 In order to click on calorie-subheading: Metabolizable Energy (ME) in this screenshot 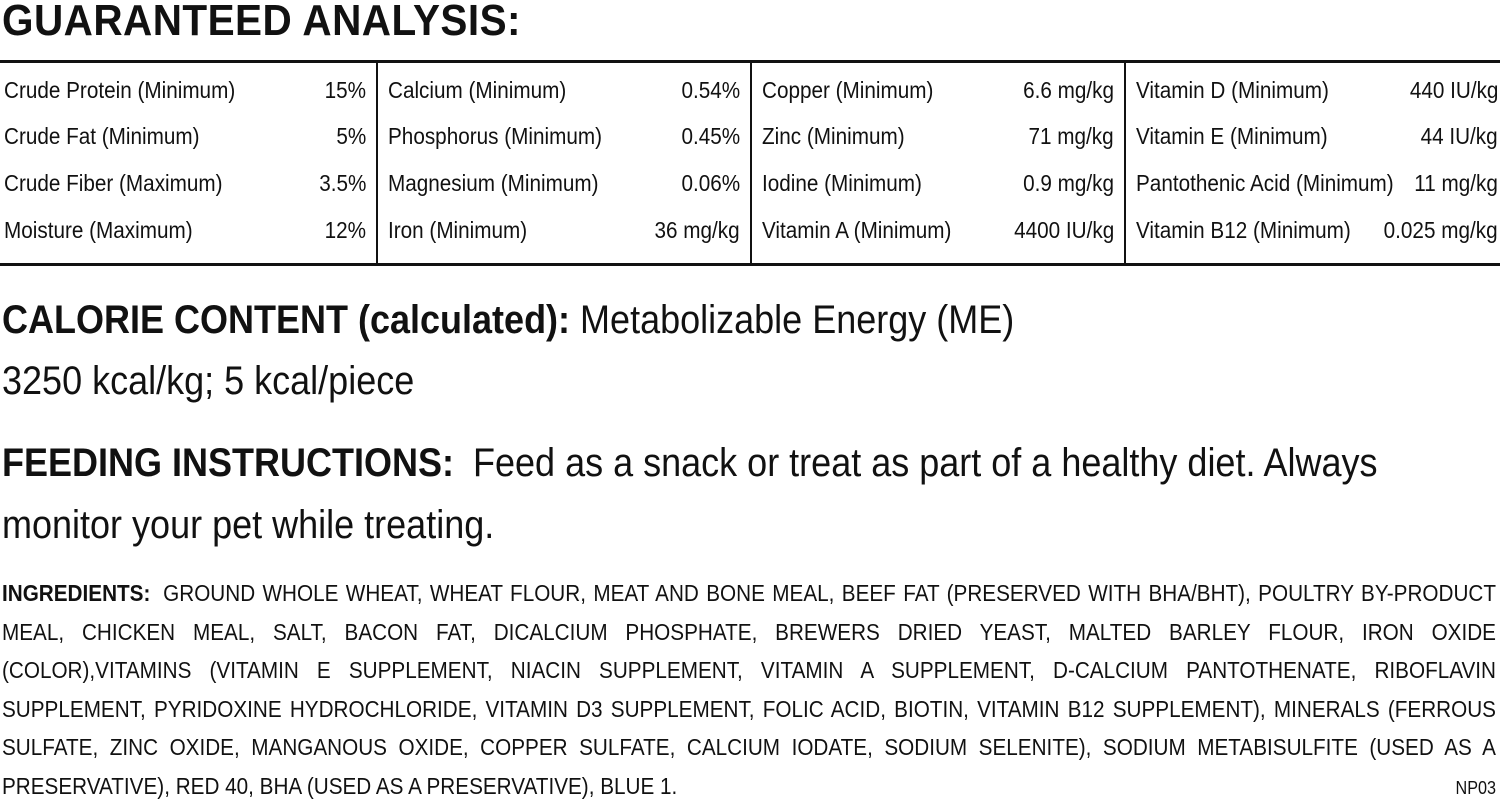, I will do `click(797, 320)`.